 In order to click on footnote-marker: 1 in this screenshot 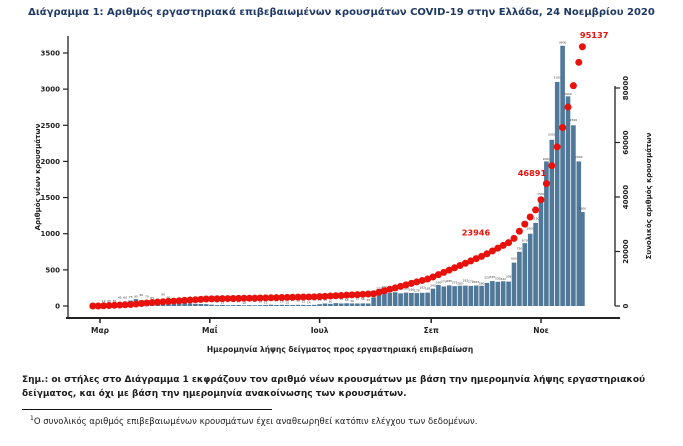, I will do `click(32, 418)`.